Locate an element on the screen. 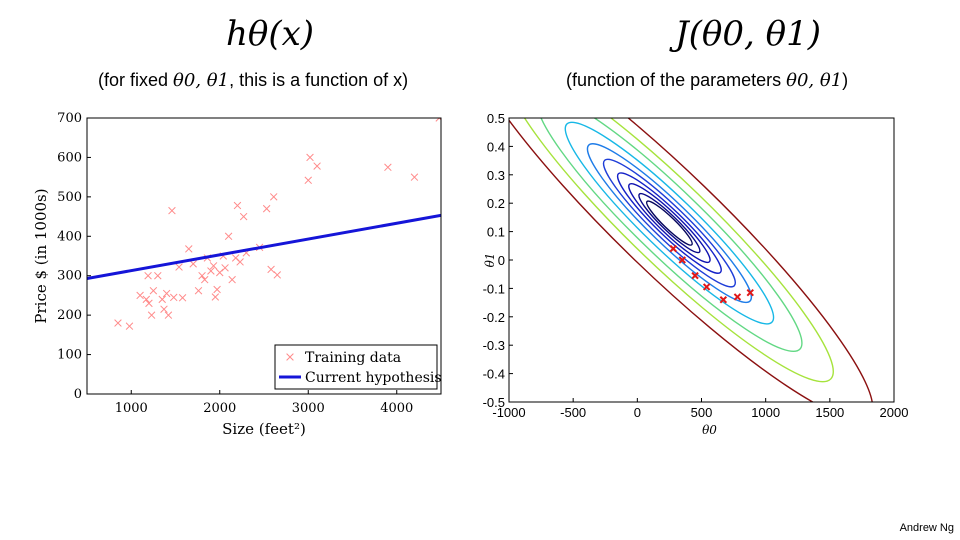 This screenshot has height=540, width=960. right-xtick-label: 1500 is located at coordinates (829, 412).